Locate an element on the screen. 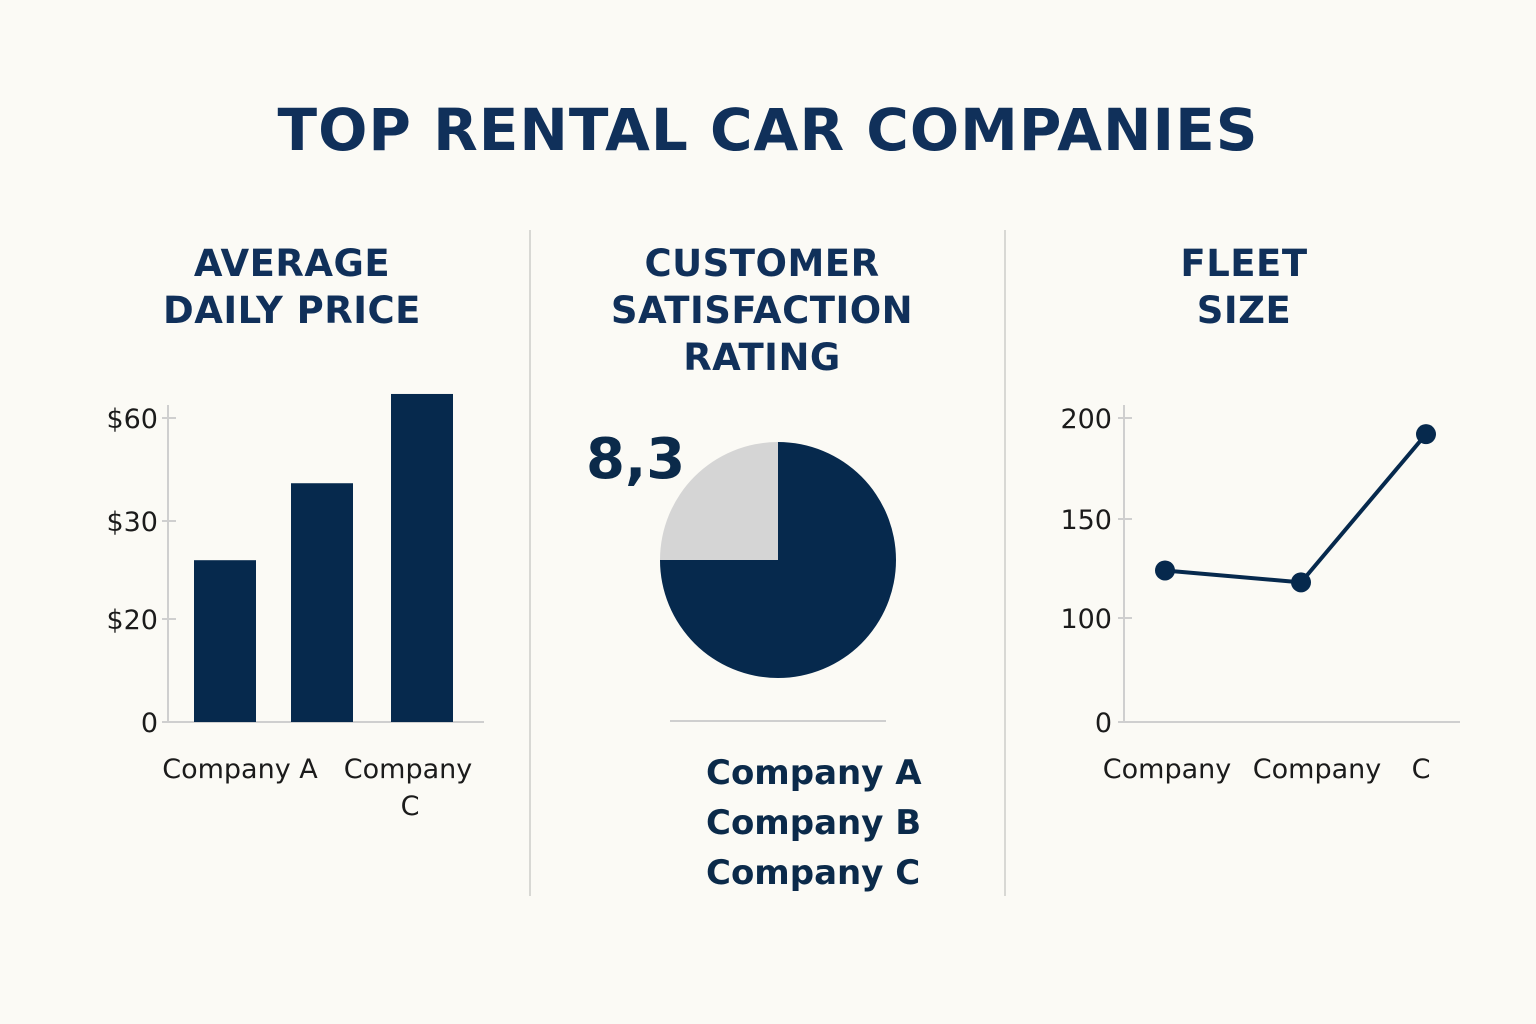 Image resolution: width=1536 pixels, height=1024 pixels. price-y-tick-label: $20 is located at coordinates (132, 620).